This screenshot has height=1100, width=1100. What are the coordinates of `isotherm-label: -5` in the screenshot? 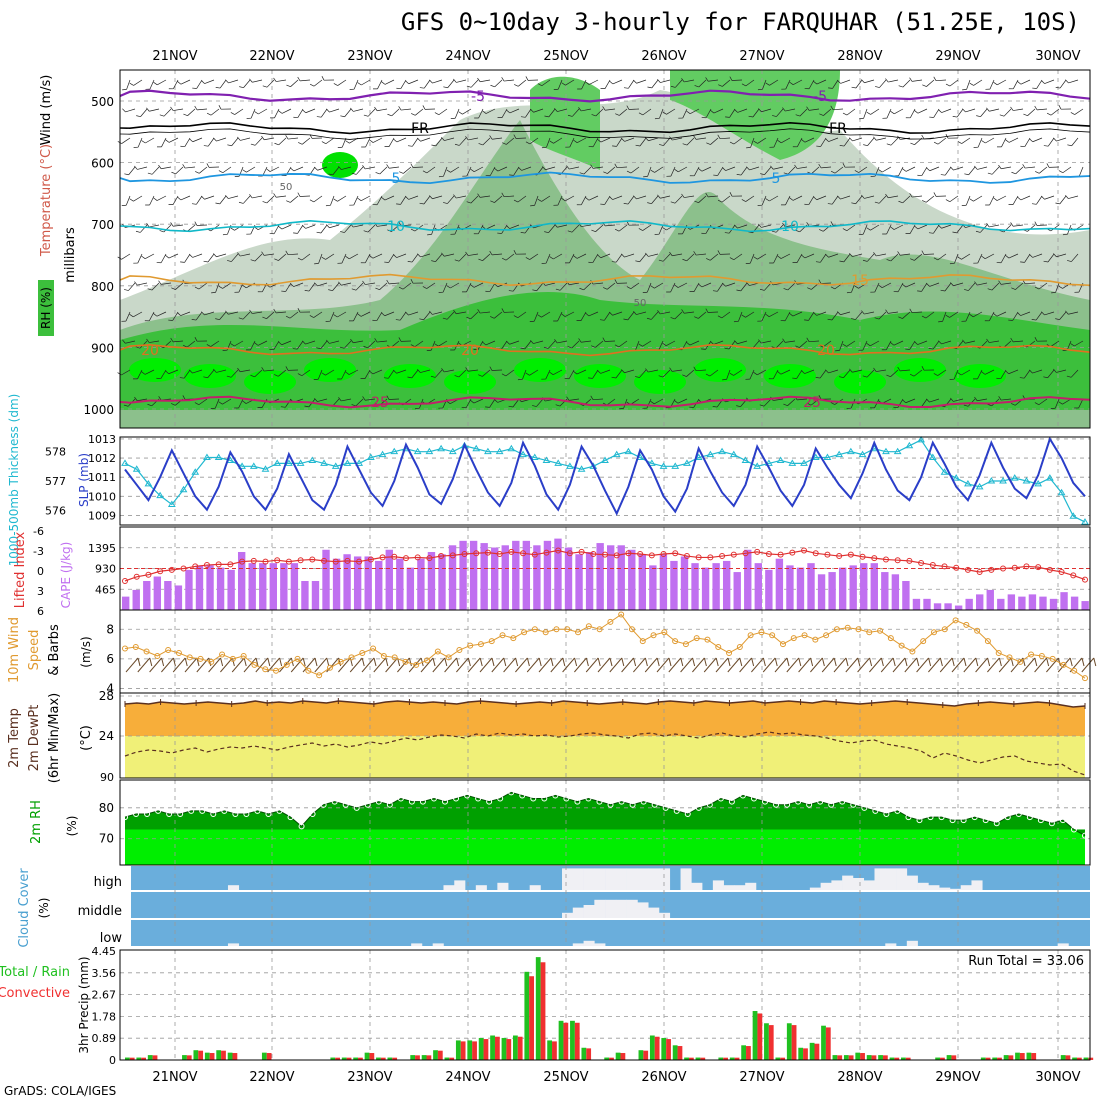 It's located at (478, 97).